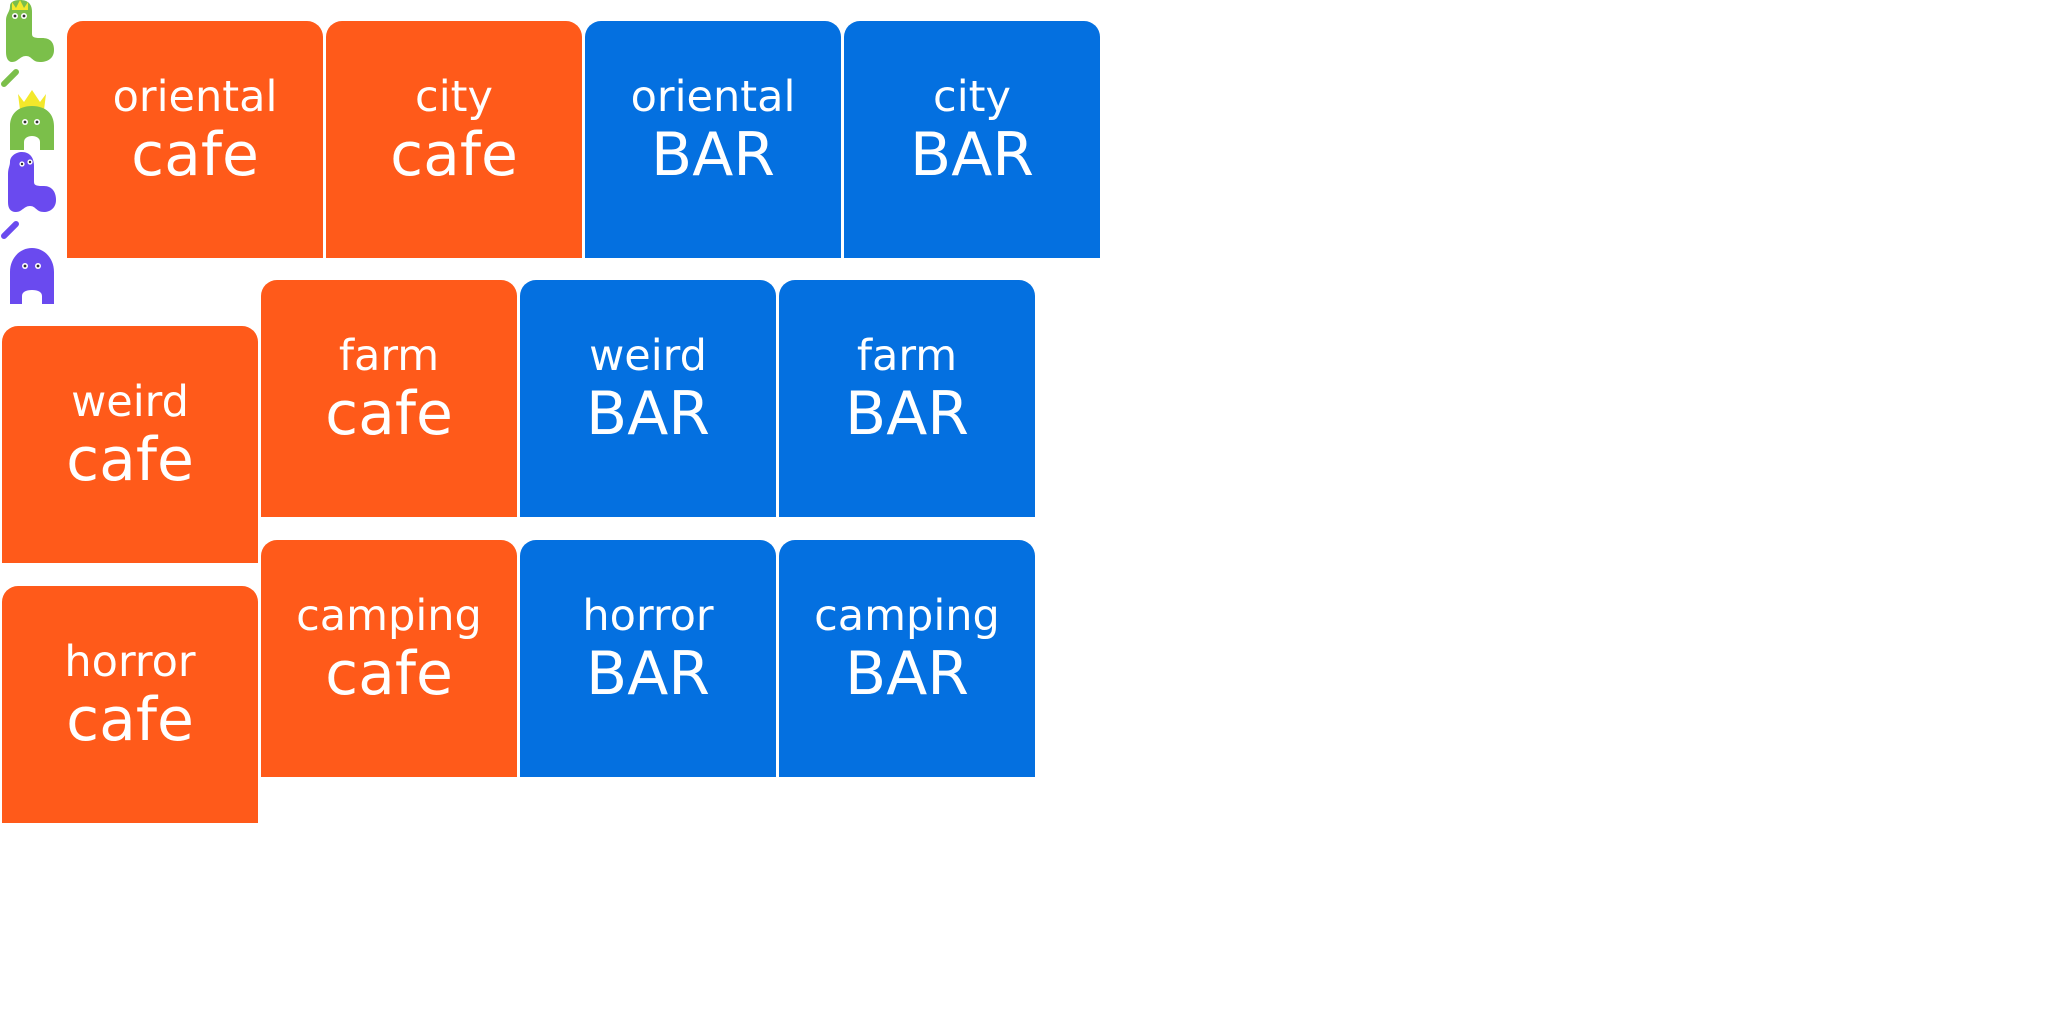  I want to click on tile-camping-bar: camping BAR, so click(907, 658).